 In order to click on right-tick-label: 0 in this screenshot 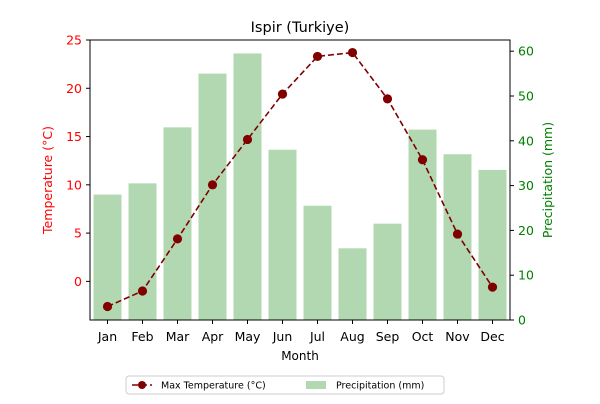, I will do `click(522, 320)`.